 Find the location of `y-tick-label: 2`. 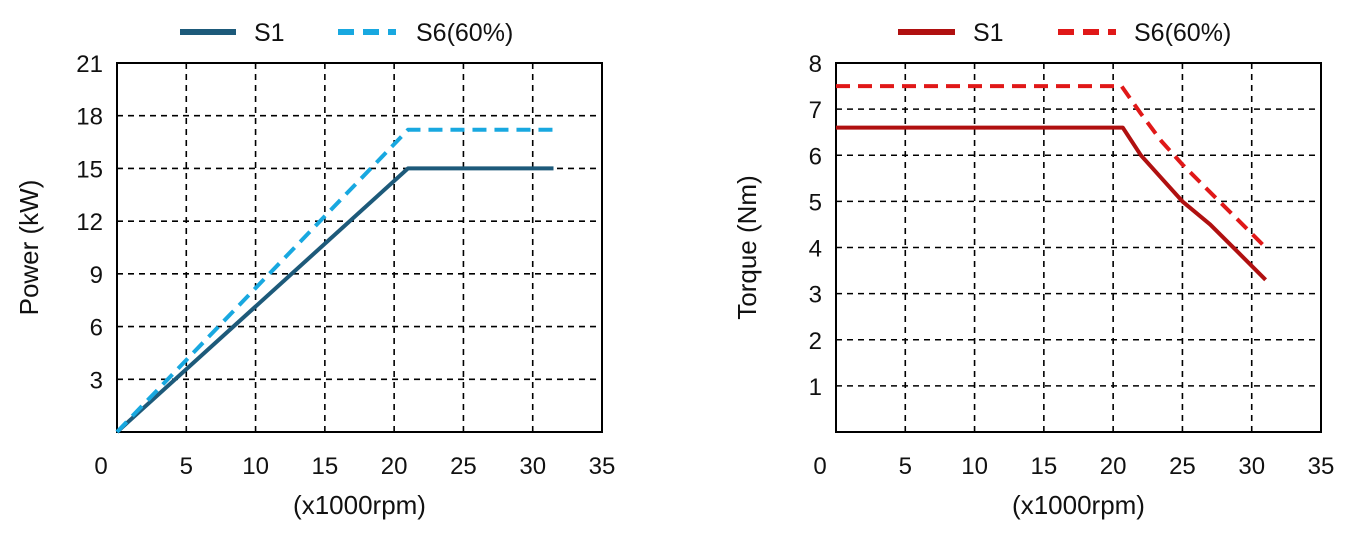

y-tick-label: 2 is located at coordinates (815, 341).